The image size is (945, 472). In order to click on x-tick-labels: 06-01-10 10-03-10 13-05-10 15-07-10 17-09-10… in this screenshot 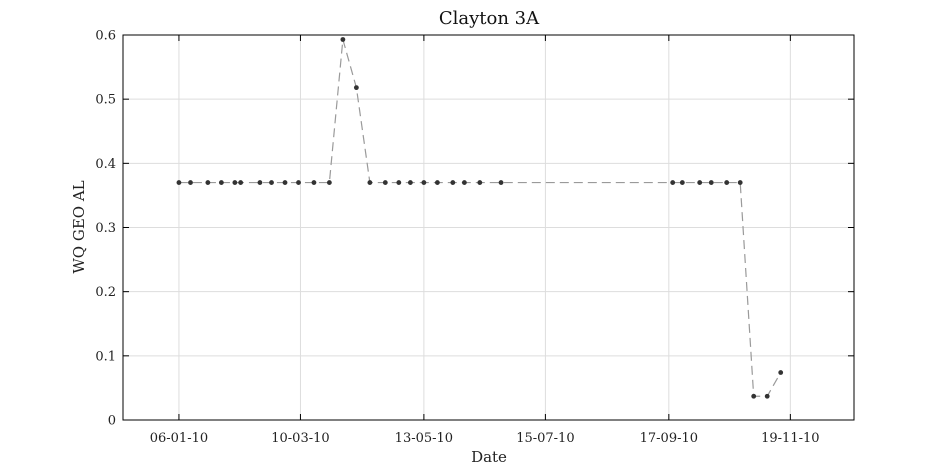, I will do `click(485, 438)`.